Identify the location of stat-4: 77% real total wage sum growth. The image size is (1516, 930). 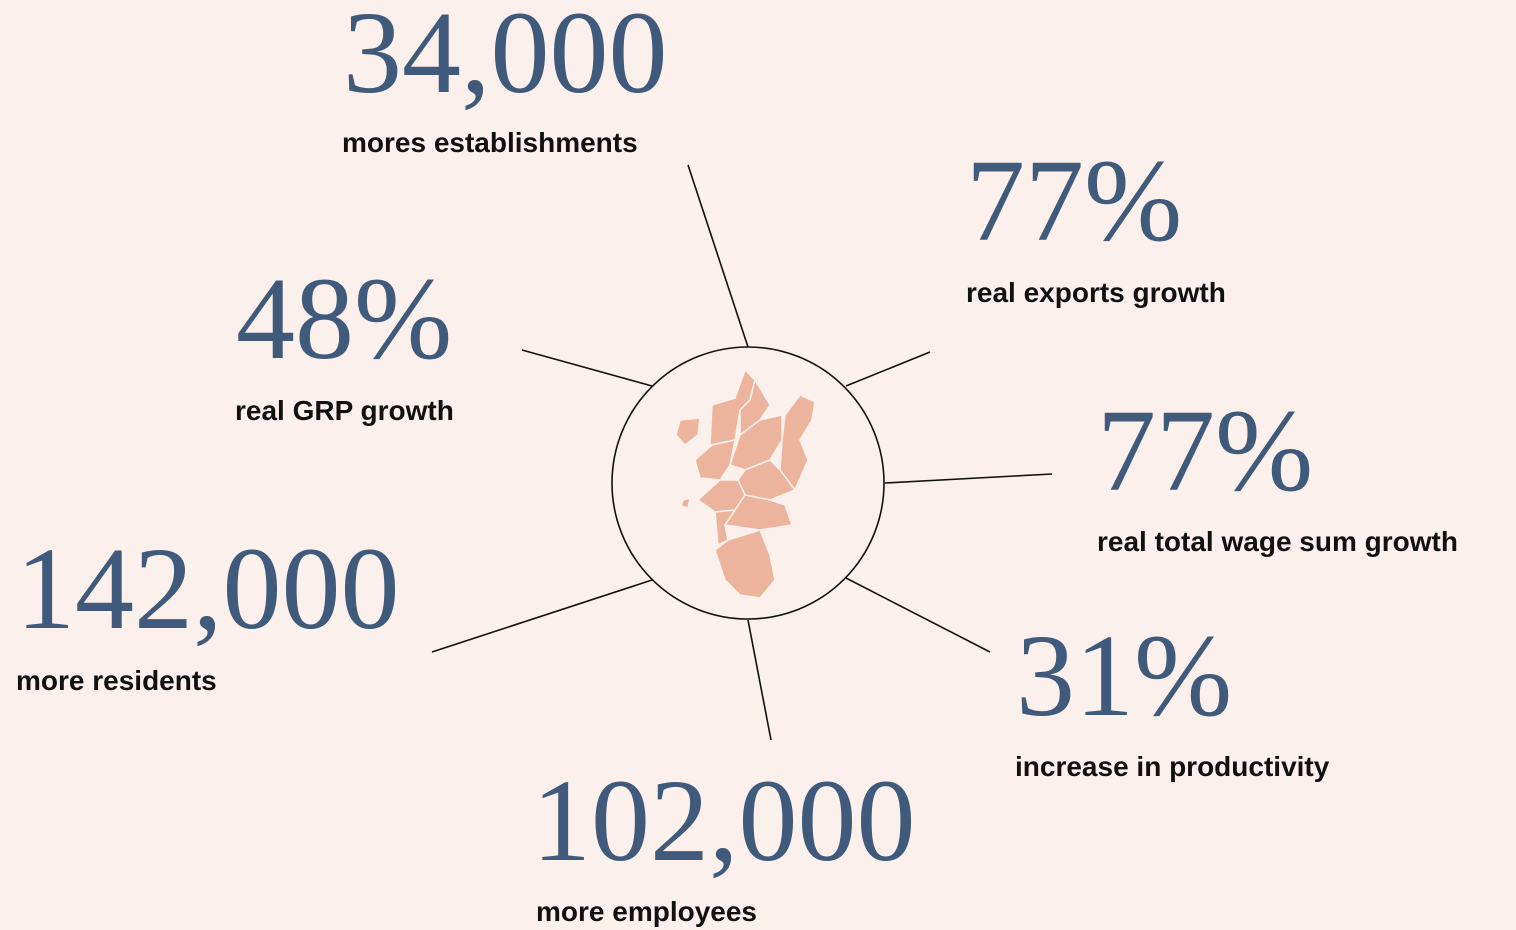
(1277, 471).